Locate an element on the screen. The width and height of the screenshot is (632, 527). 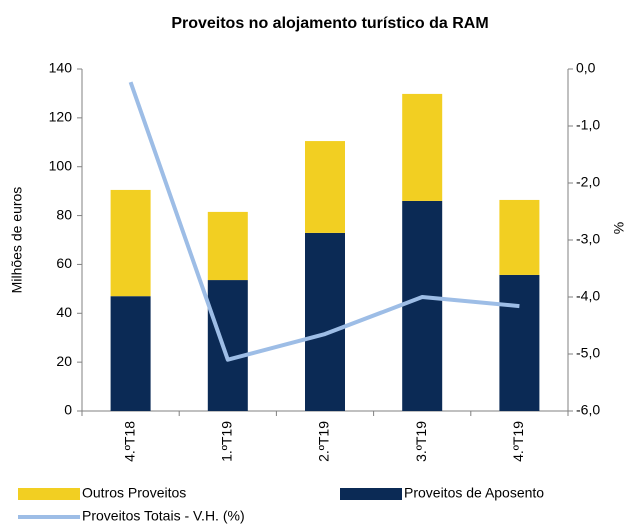
y-tick-label: 60 is located at coordinates (64, 263).